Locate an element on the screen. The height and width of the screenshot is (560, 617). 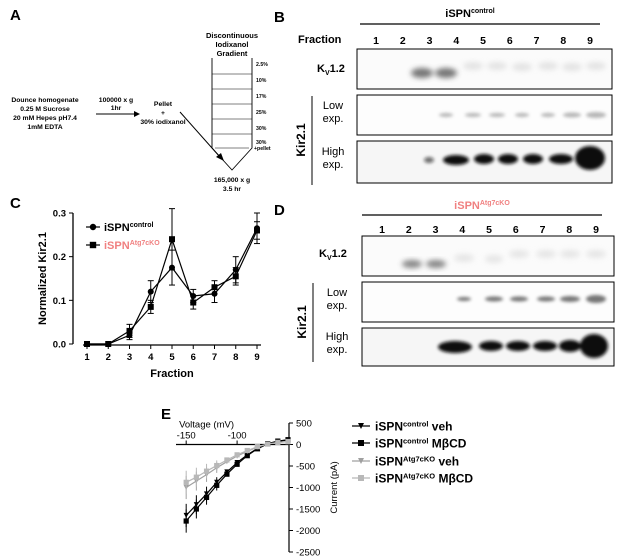
fraction-number: 5 is located at coordinates (483, 41).